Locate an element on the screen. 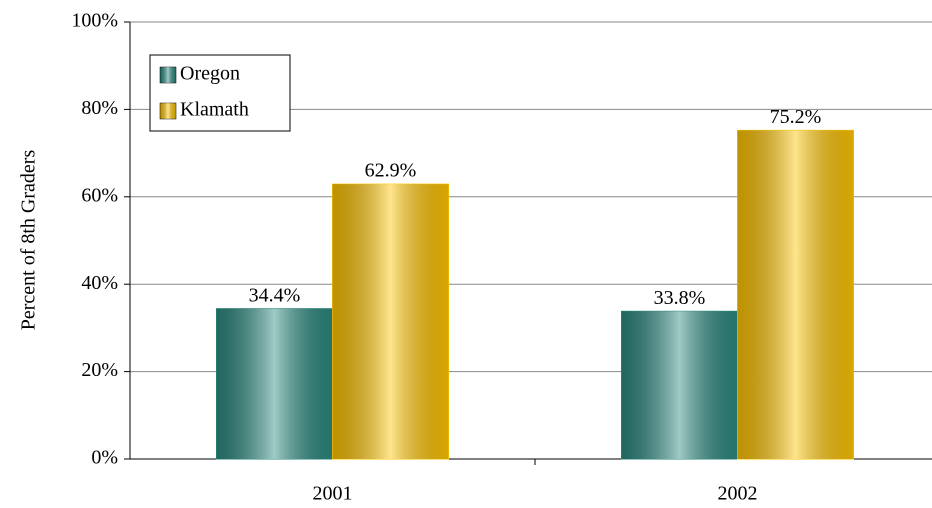  y-tick-label: 40% is located at coordinates (99, 283).